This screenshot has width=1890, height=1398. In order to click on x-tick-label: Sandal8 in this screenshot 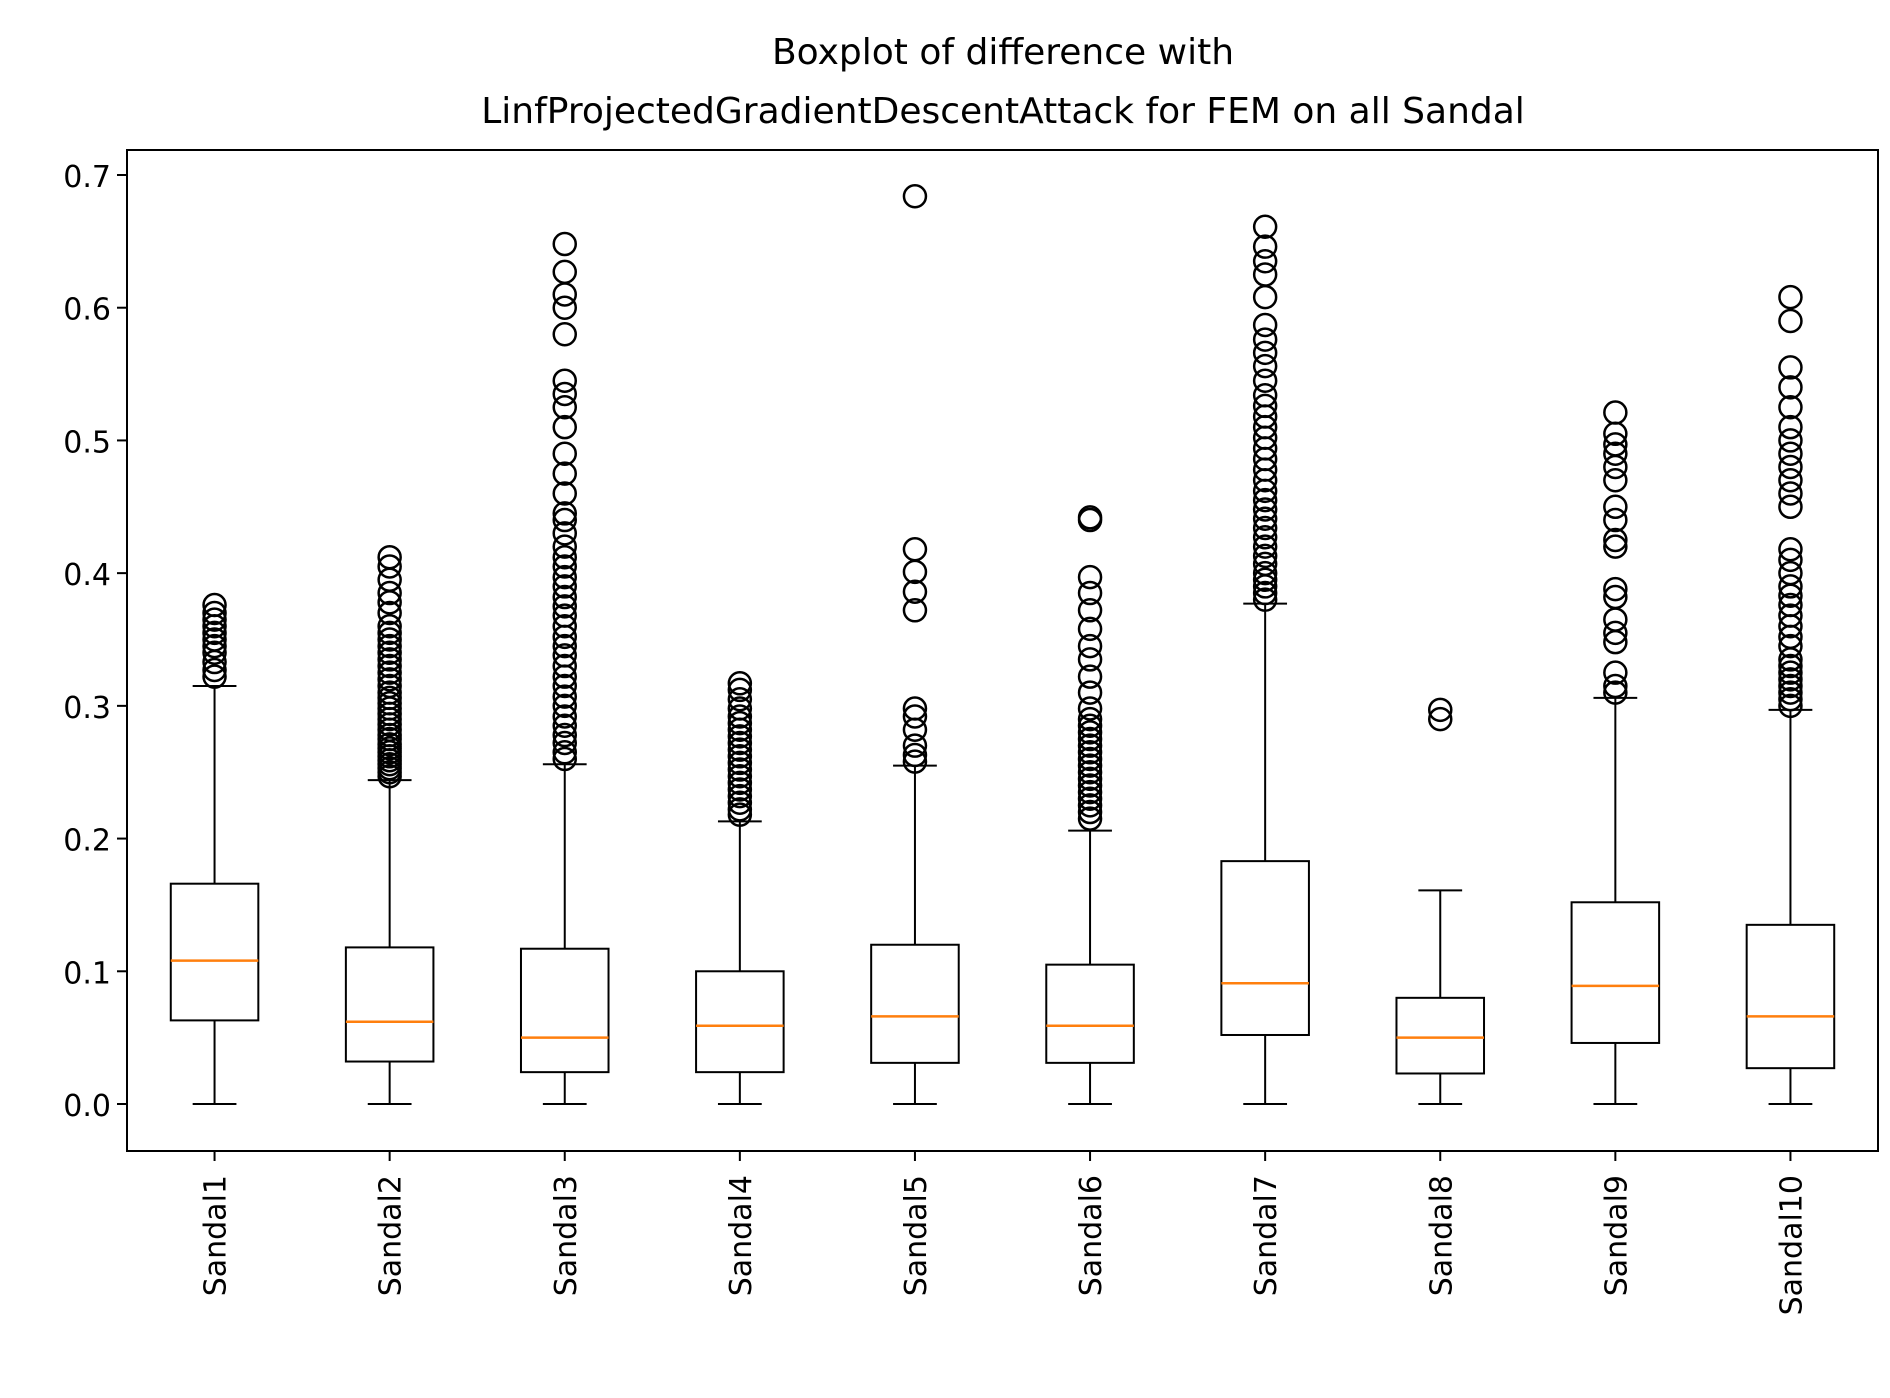, I will do `click(1441, 1235)`.